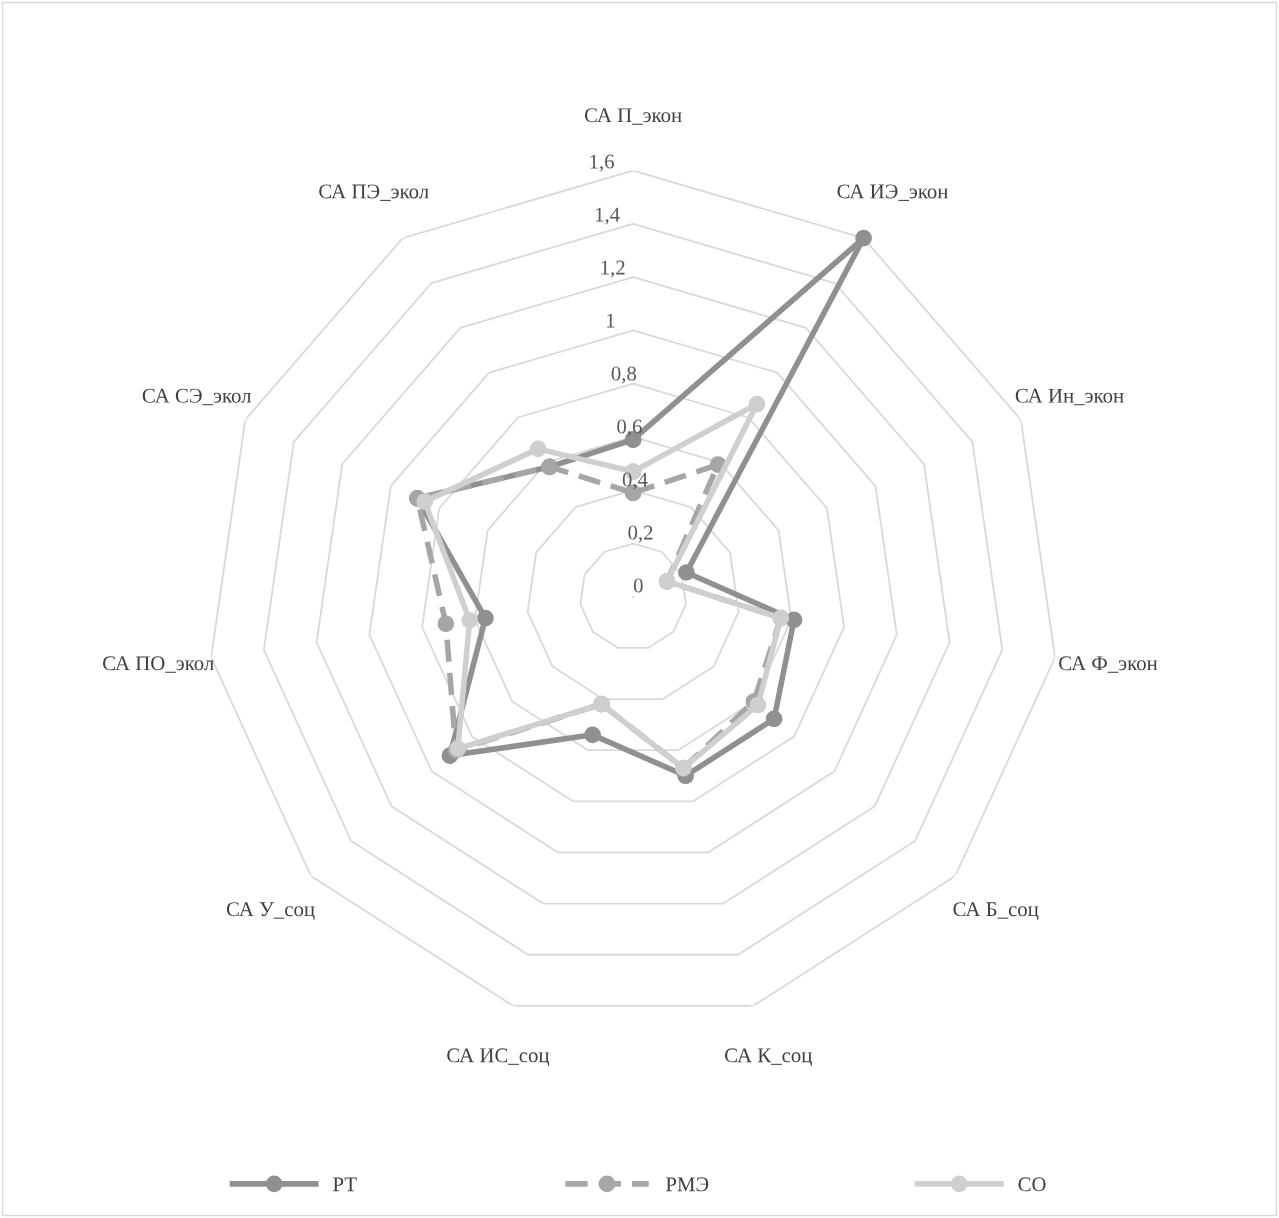 The image size is (1279, 1218). Describe the element at coordinates (1069, 397) in the screenshot. I see `spoke-label: СА Ин_экон` at that location.